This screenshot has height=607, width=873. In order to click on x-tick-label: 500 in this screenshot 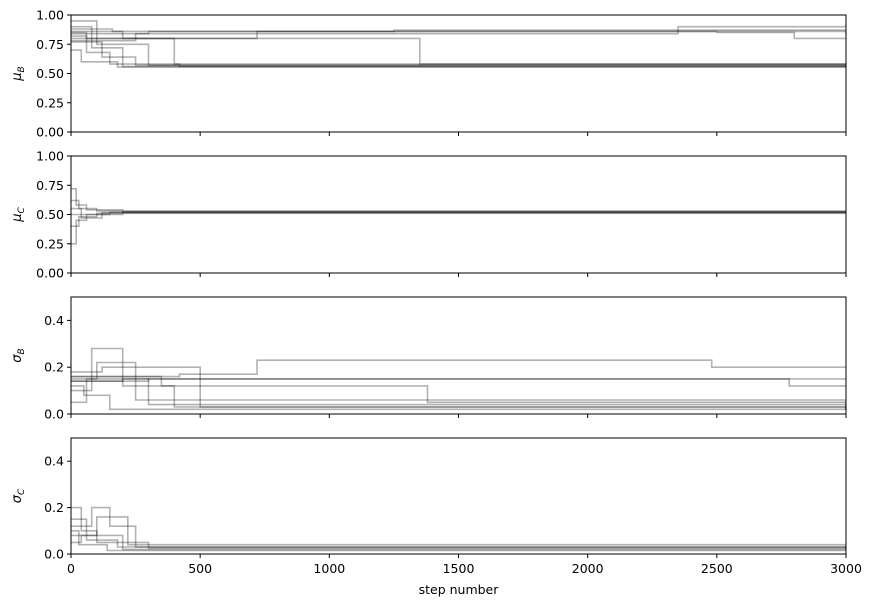, I will do `click(200, 568)`.